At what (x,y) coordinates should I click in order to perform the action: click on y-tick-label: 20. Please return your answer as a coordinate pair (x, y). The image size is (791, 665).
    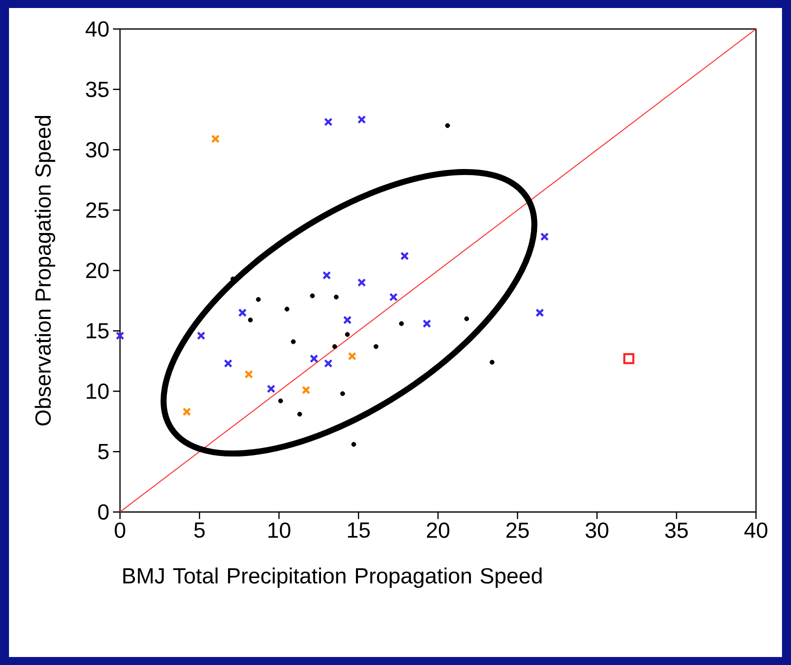
    Looking at the image, I should click on (97, 270).